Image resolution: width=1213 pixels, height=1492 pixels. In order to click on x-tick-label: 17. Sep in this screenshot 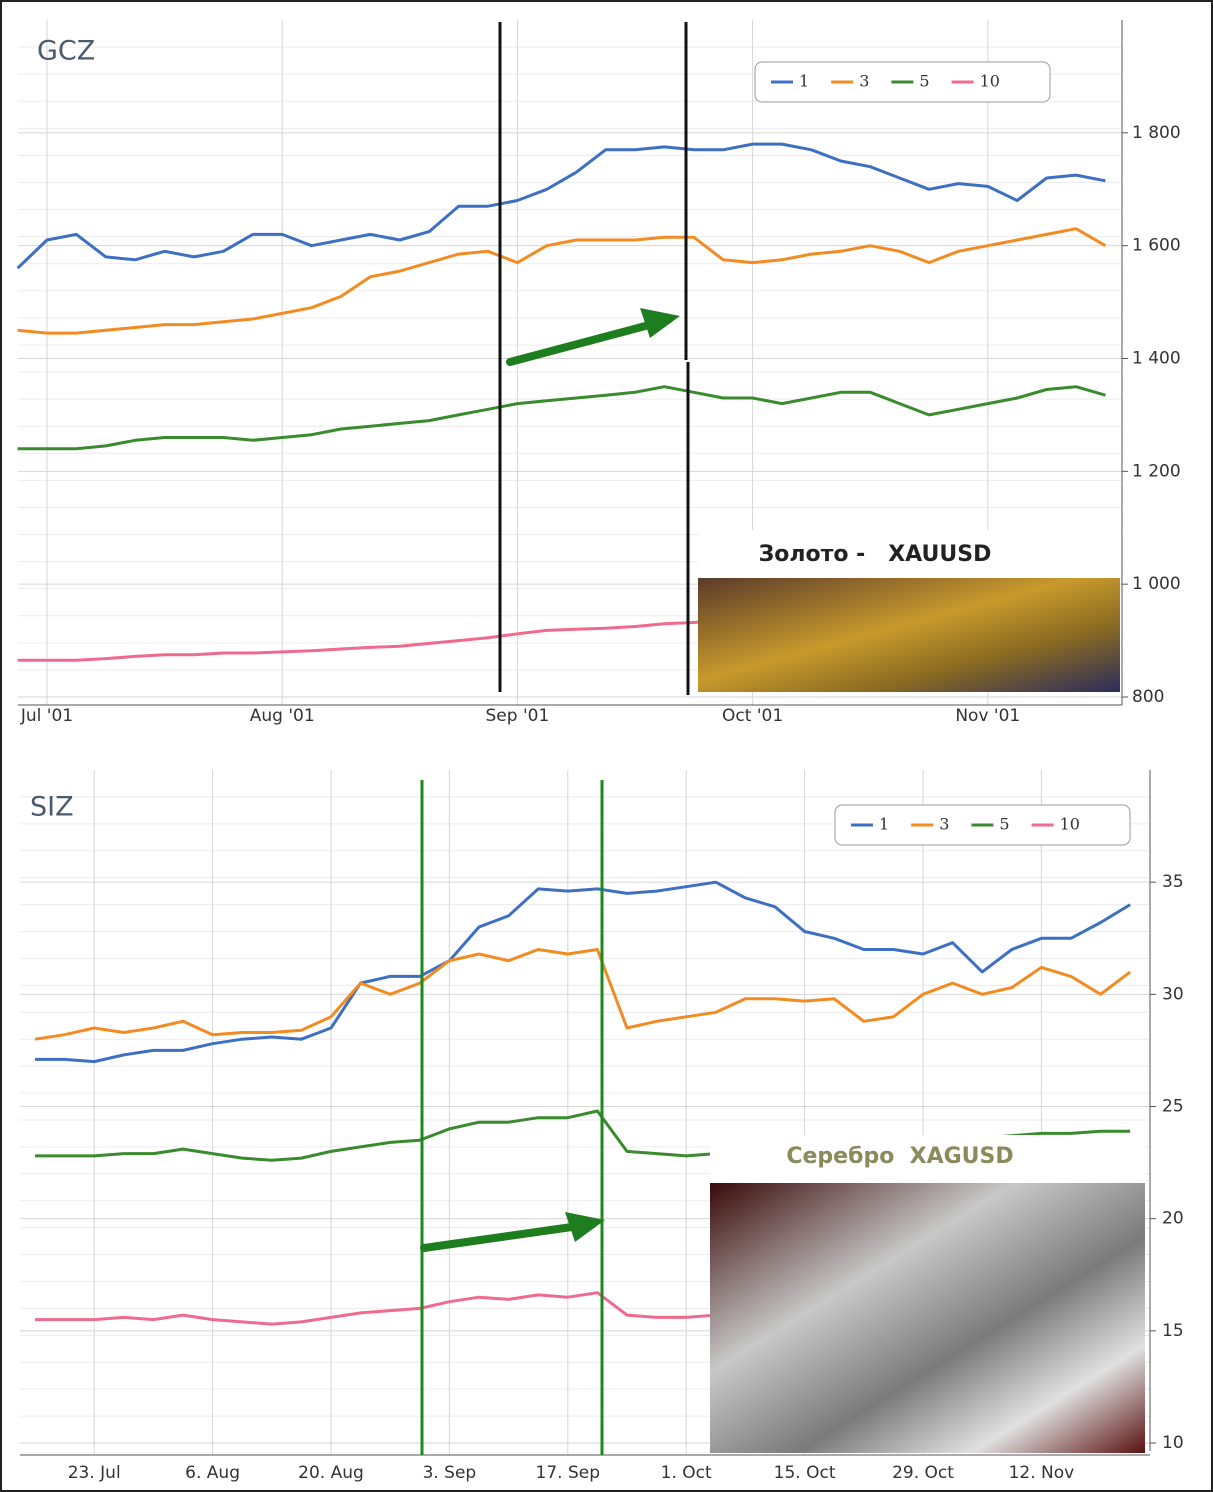, I will do `click(568, 1473)`.